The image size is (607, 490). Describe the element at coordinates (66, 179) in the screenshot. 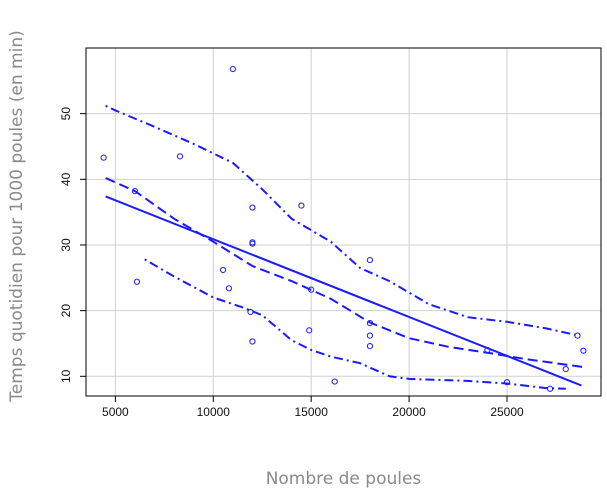

I see `y-tick-label: 40` at that location.